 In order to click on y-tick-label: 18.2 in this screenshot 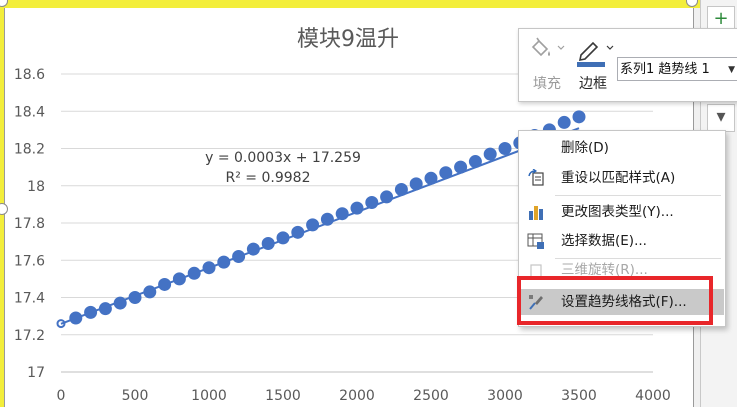, I will do `click(29, 150)`.